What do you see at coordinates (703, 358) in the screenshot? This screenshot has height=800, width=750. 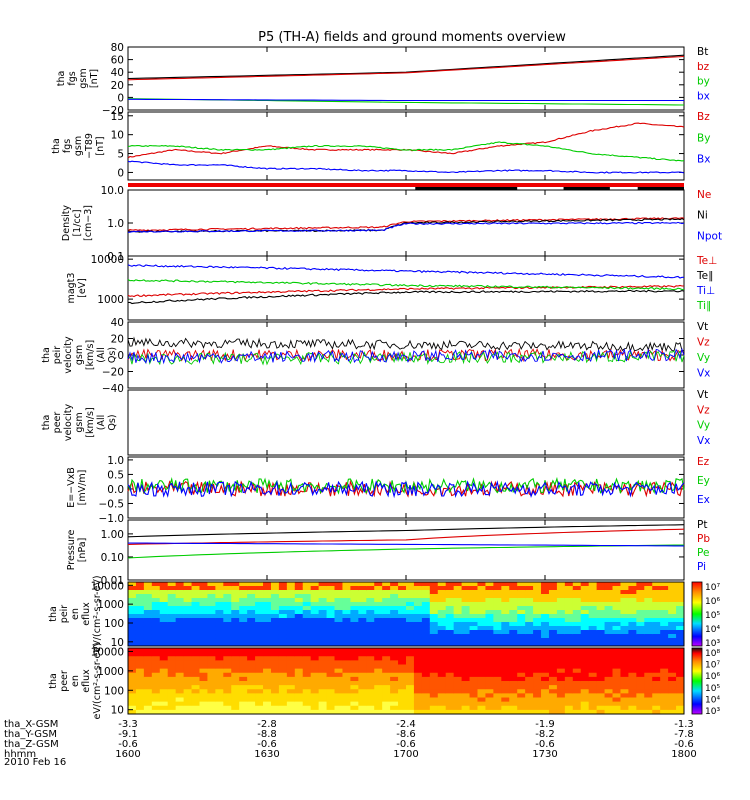 I see `legend-entry: Vy` at bounding box center [703, 358].